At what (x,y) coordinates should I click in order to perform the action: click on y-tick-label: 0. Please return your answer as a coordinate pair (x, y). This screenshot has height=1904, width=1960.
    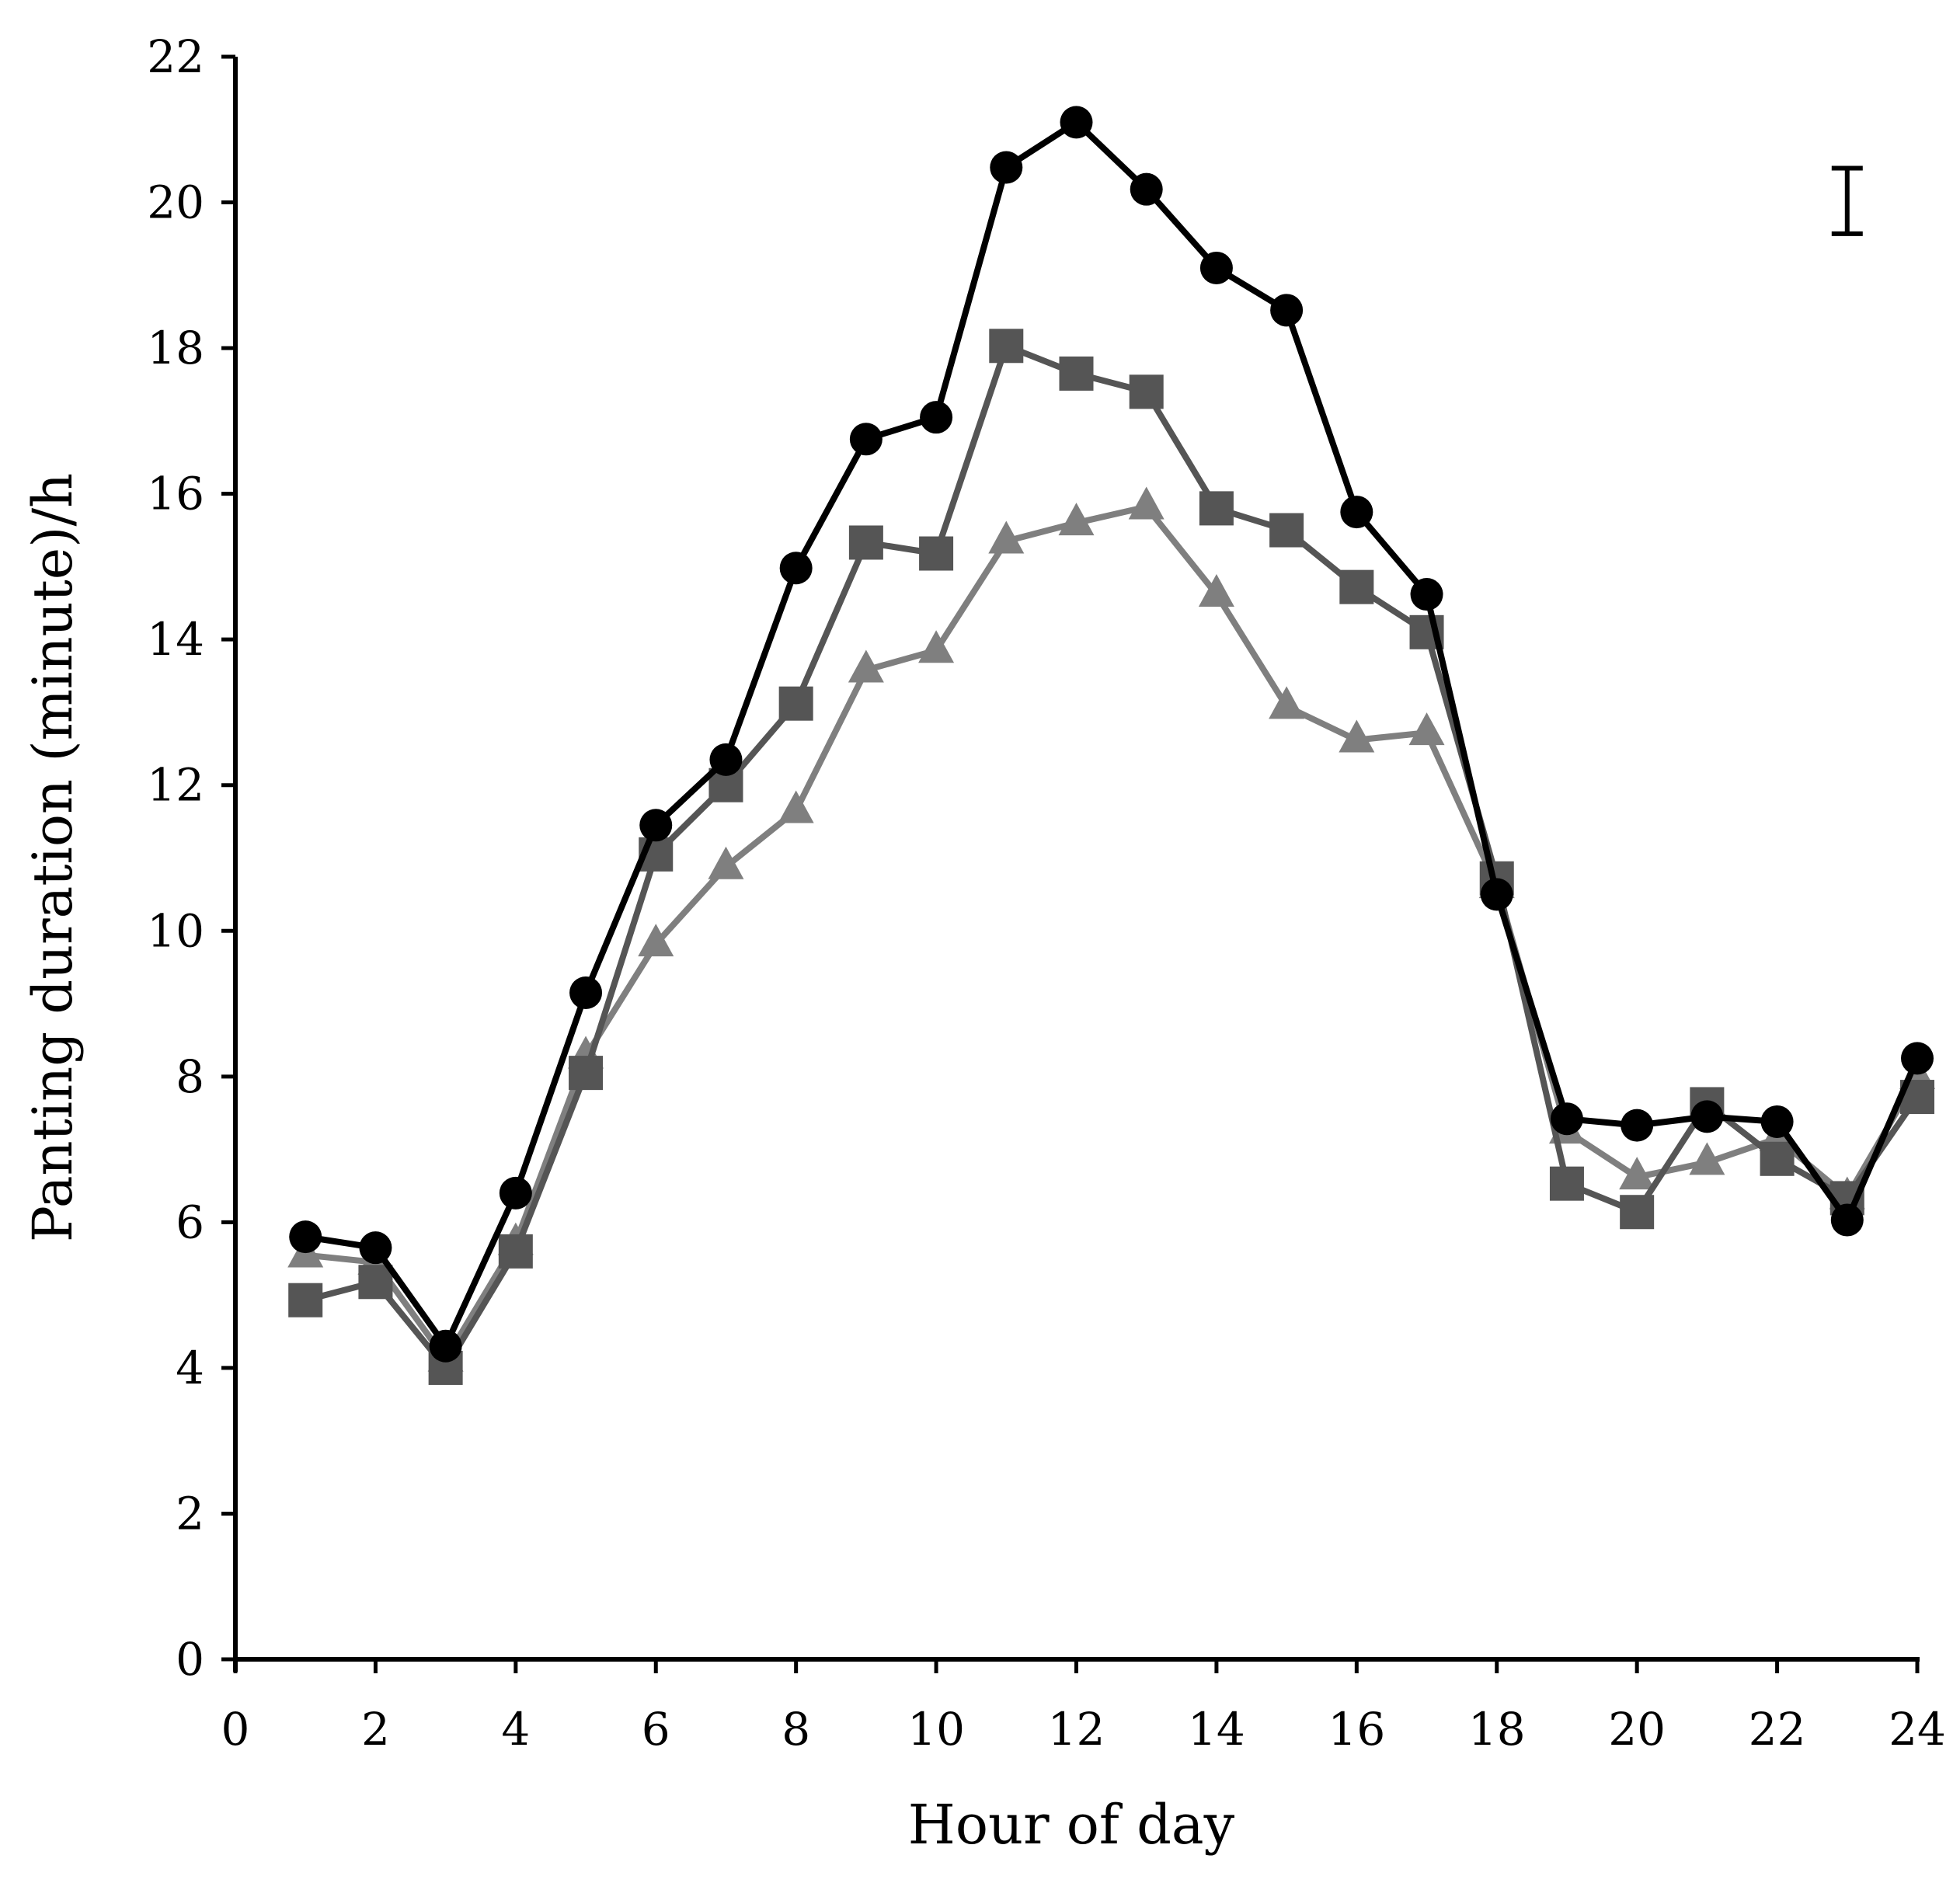
    Looking at the image, I should click on (190, 1660).